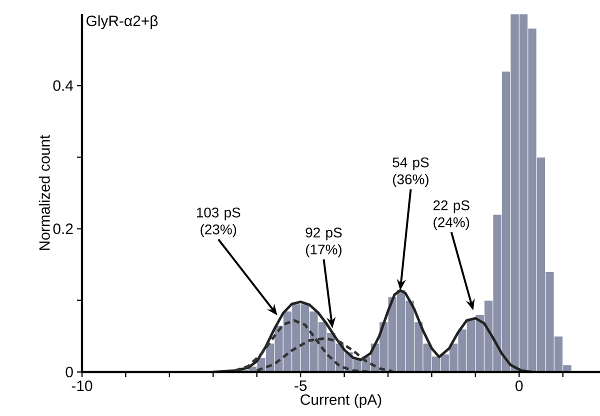 This screenshot has width=600, height=416. Describe the element at coordinates (63, 85) in the screenshot. I see `y-tick-label: 0.4` at that location.